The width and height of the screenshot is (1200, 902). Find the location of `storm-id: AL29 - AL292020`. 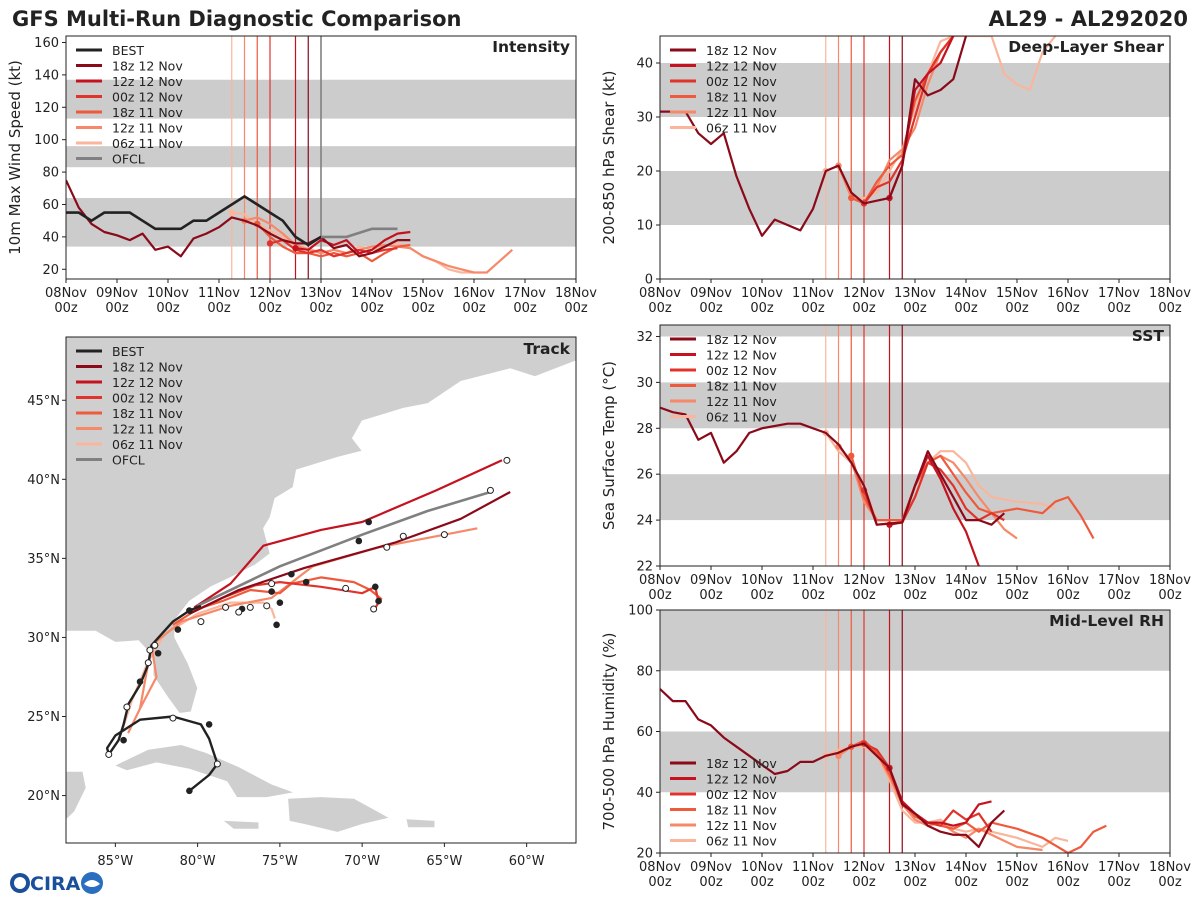

storm-id: AL29 - AL292020 is located at coordinates (1089, 19).